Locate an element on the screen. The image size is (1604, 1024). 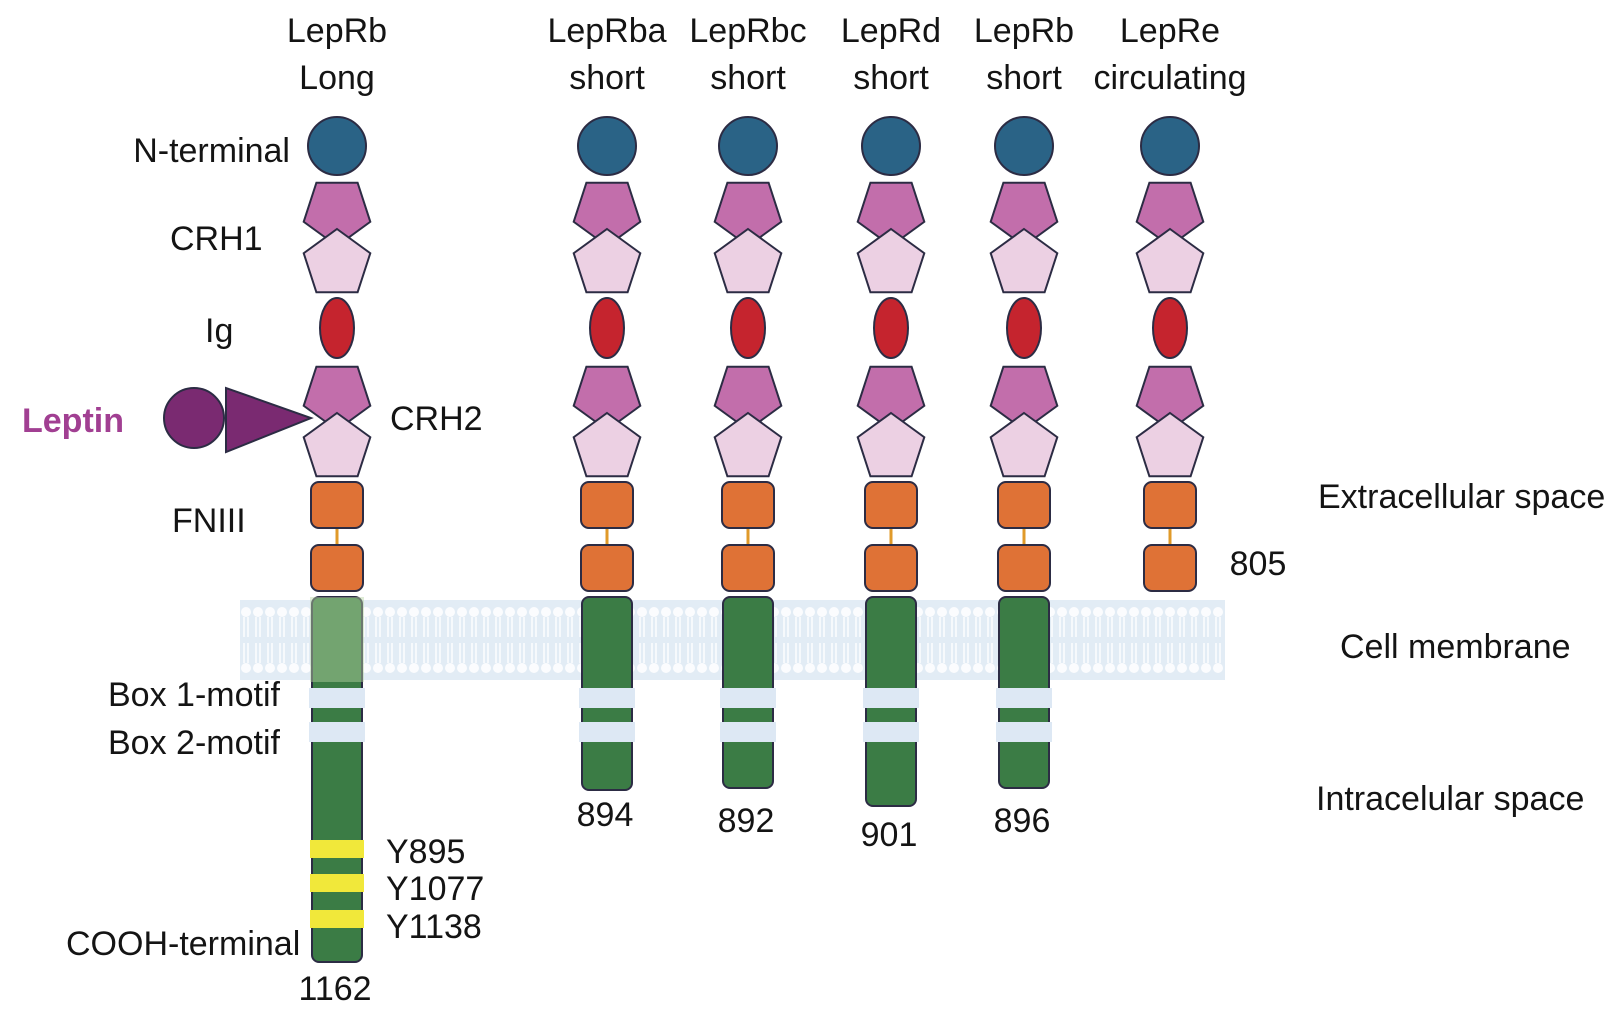
isoform-name: LepRba is located at coordinates (606, 31).